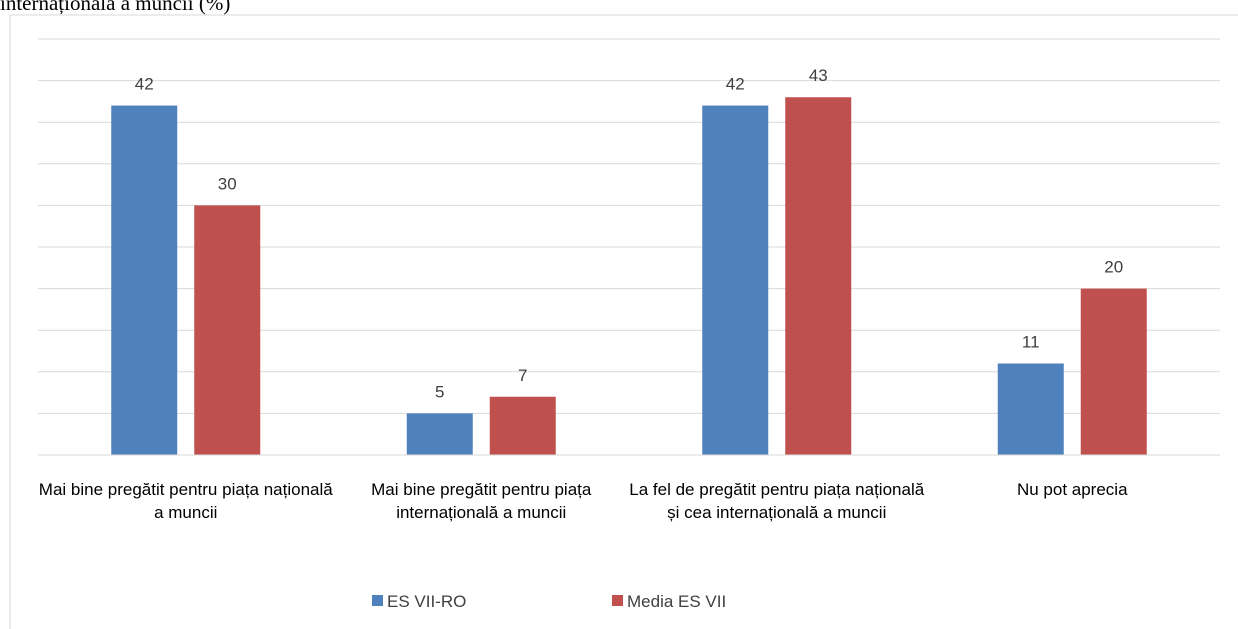 This screenshot has height=629, width=1238. I want to click on data-label: 20, so click(1113, 267).